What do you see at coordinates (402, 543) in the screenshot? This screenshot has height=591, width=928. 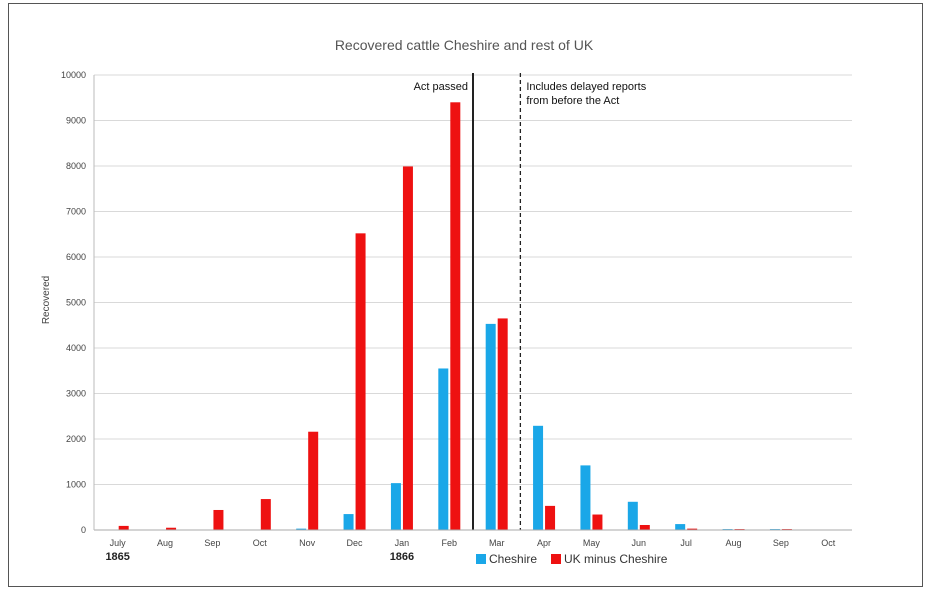 I see `x-tick-label: Jan` at bounding box center [402, 543].